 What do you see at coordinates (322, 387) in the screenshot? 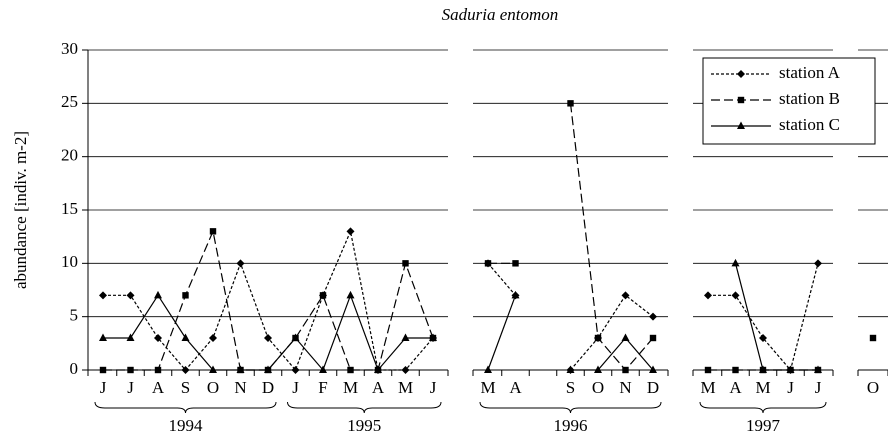
I see `x-tick-label: F` at bounding box center [322, 387].